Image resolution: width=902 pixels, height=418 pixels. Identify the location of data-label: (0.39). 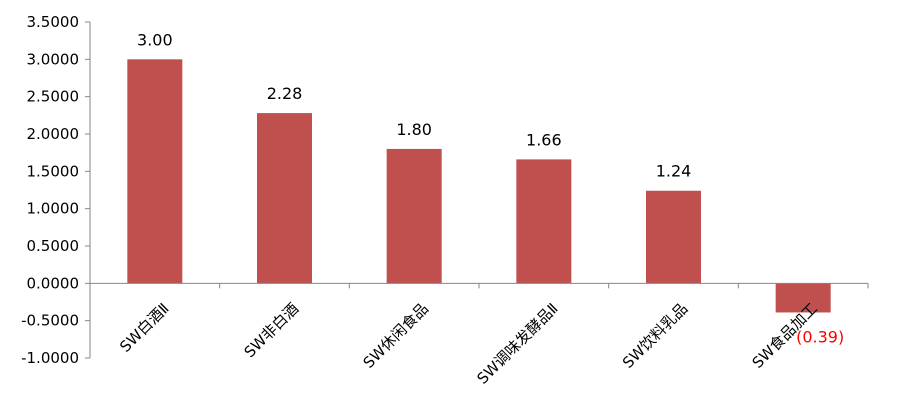
(820, 336).